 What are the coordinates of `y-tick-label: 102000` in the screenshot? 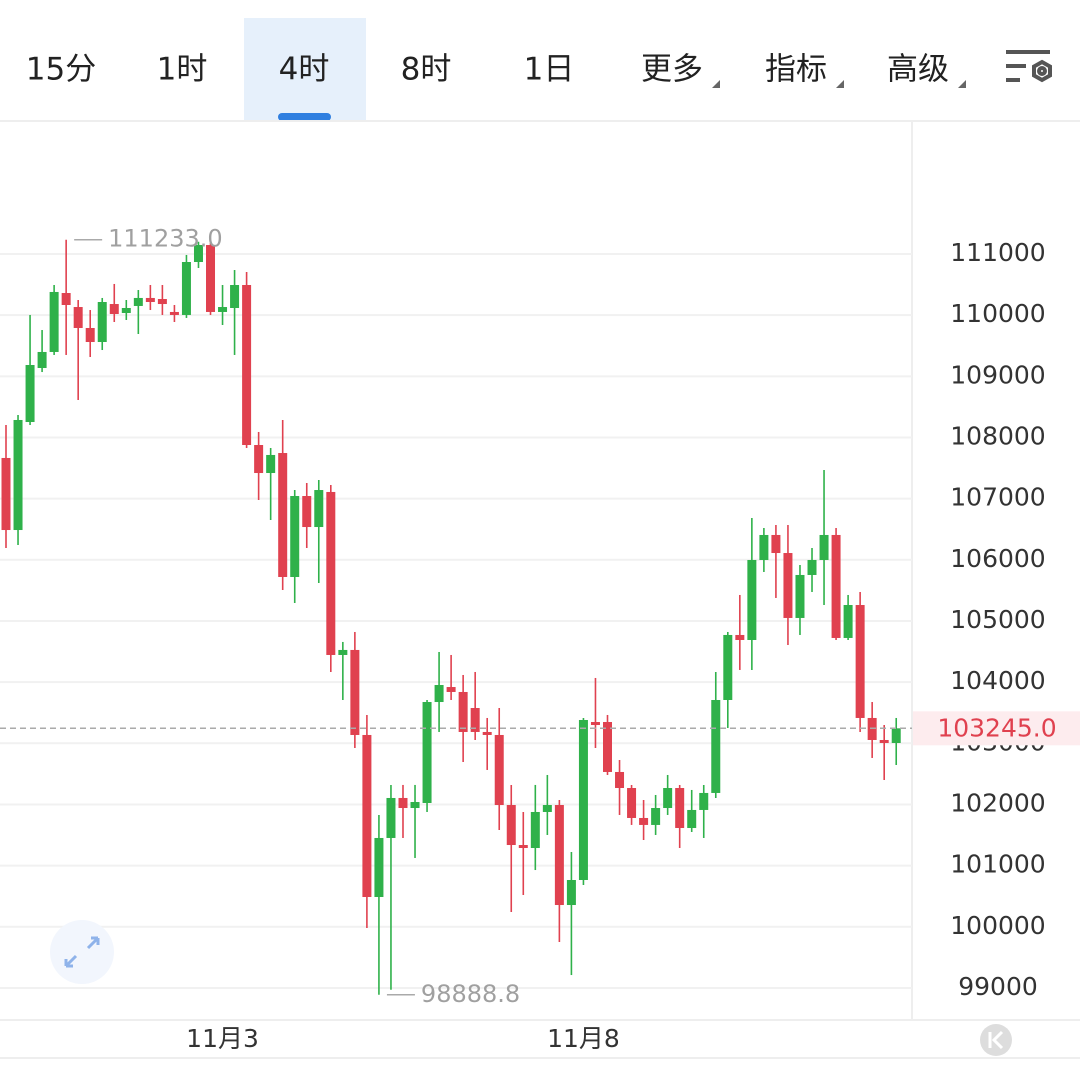 It's located at (997, 802).